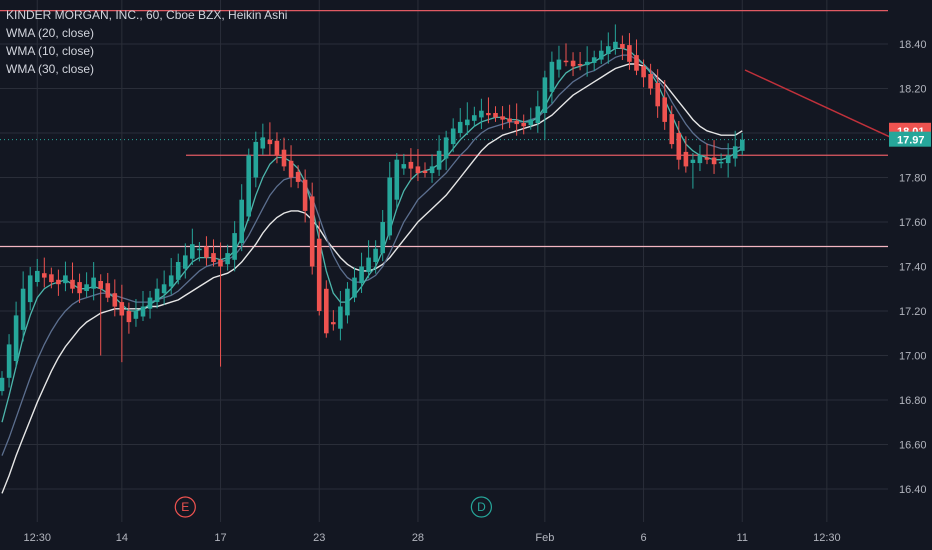  I want to click on time-tick-label: 11, so click(742, 538).